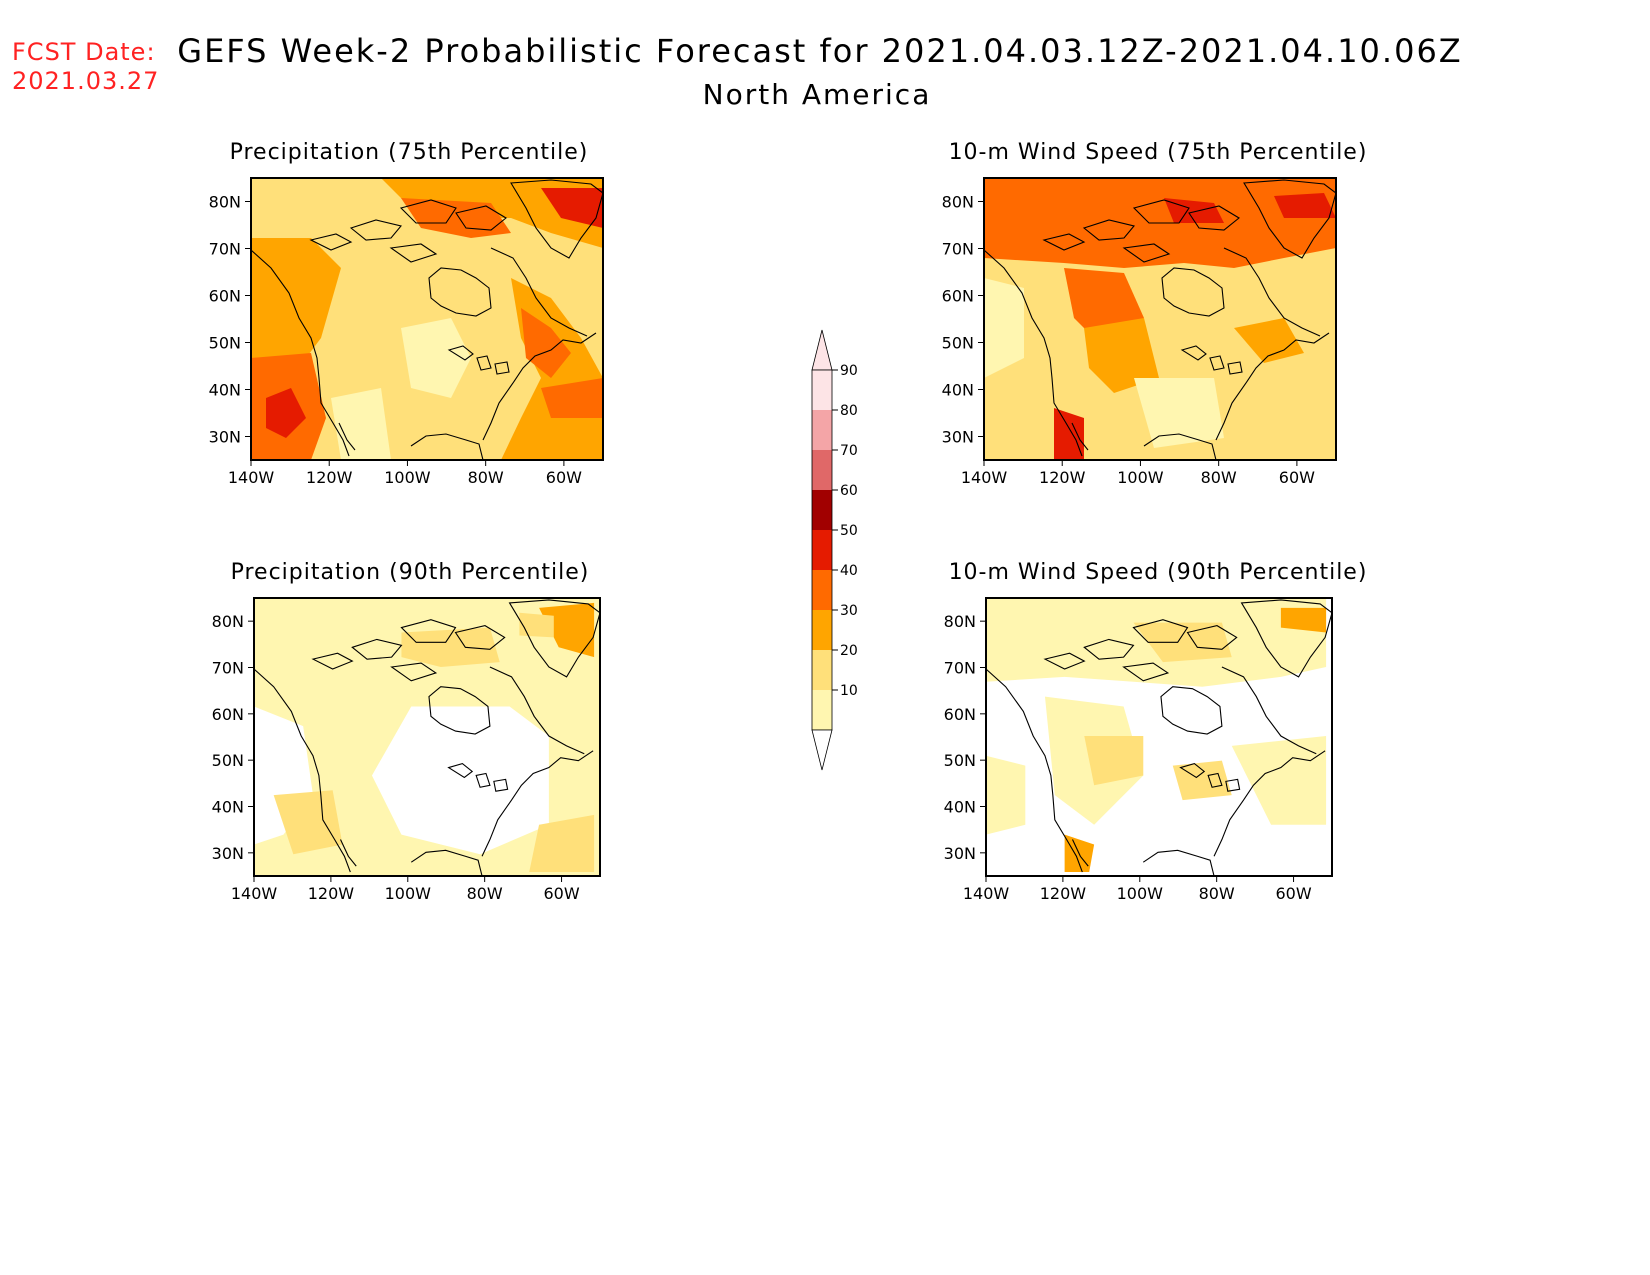  I want to click on map-precip-75: 80N 70N 60N 50N 40N 30N 140W 120W 100W 80W 60W, so click(406, 332).